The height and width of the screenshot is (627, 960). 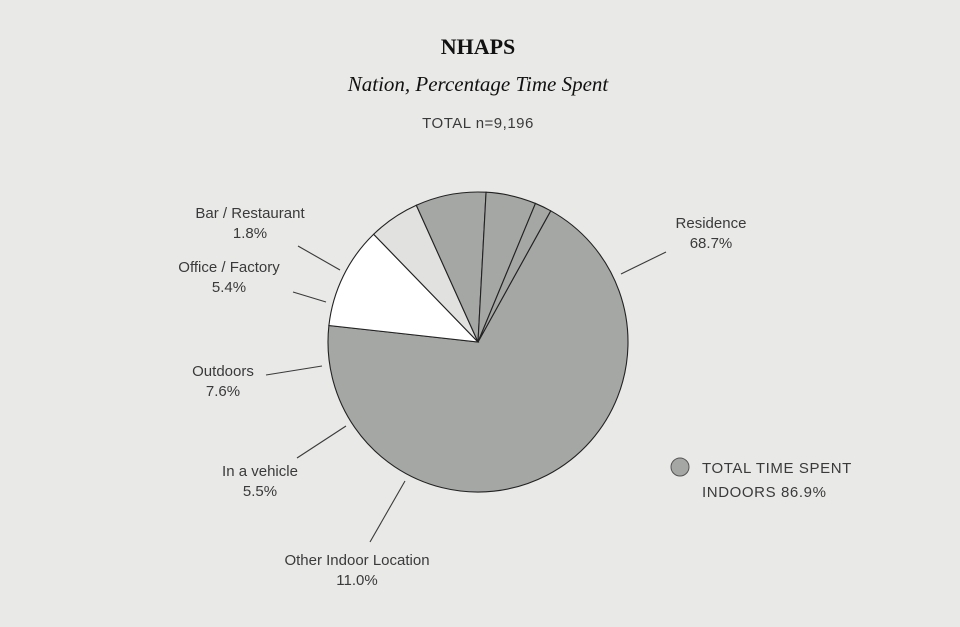 What do you see at coordinates (514, 272) in the screenshot?
I see `pie-slice-bar-restaurant` at bounding box center [514, 272].